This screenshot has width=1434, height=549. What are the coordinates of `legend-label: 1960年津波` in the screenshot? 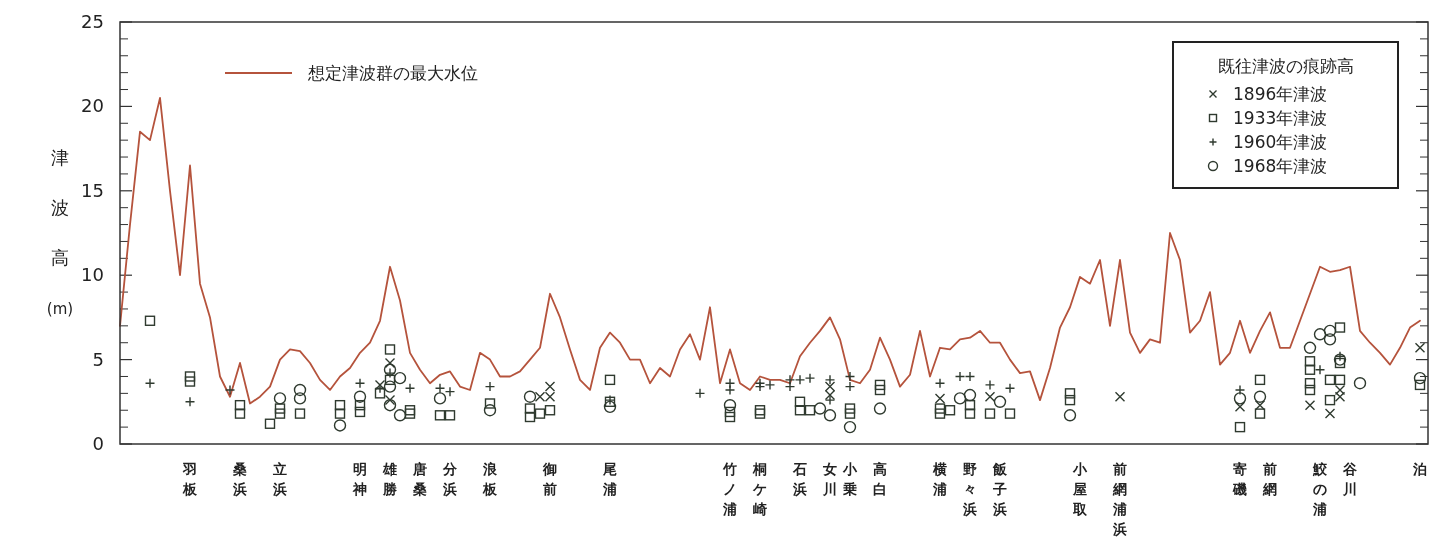 It's located at (1280, 142).